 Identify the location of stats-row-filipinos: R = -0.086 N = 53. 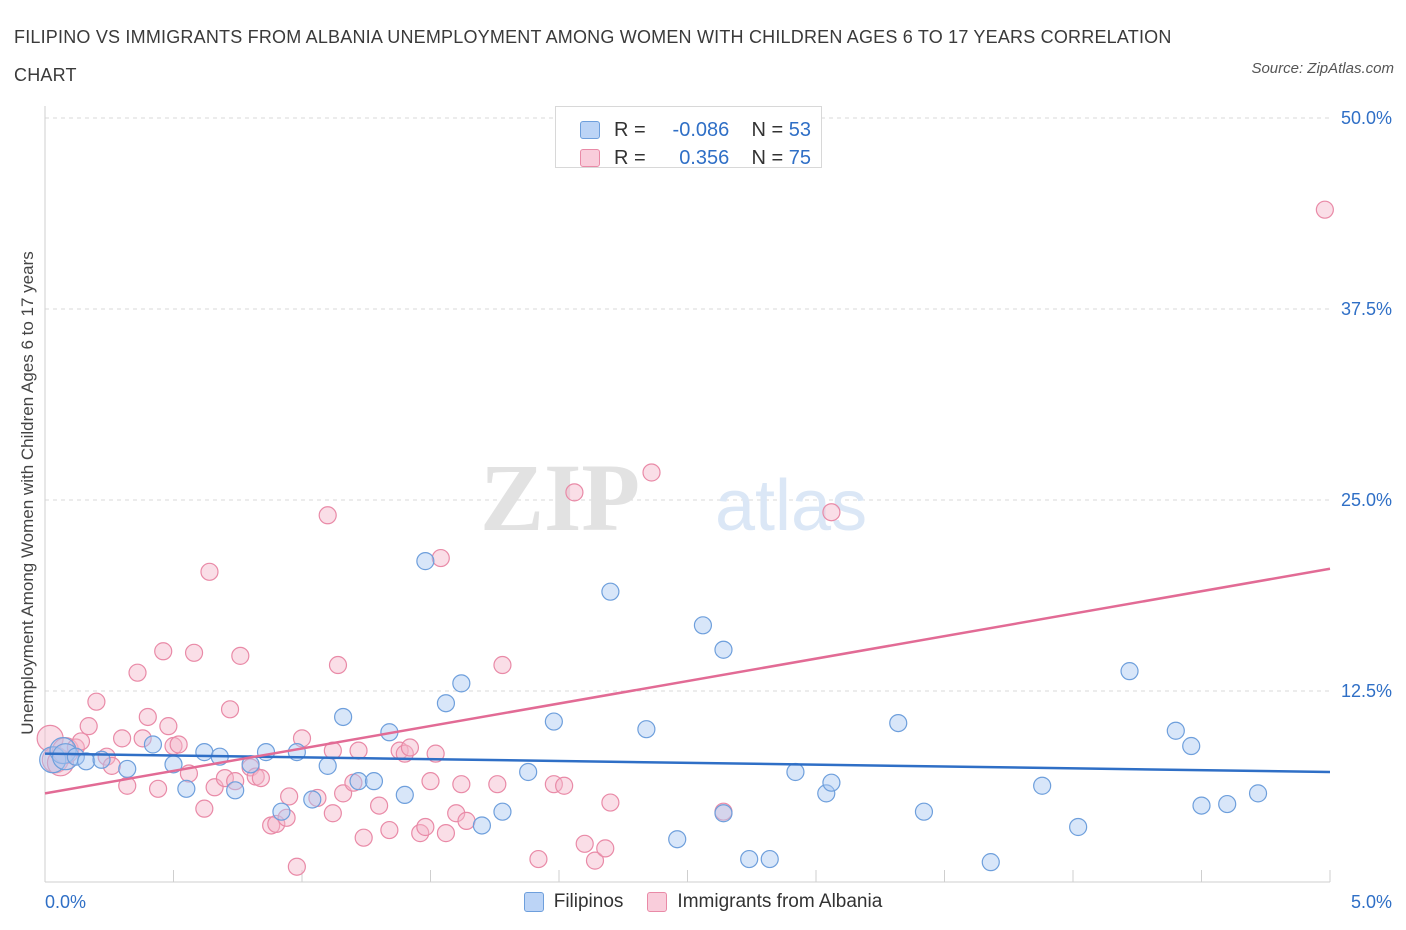
(695, 130).